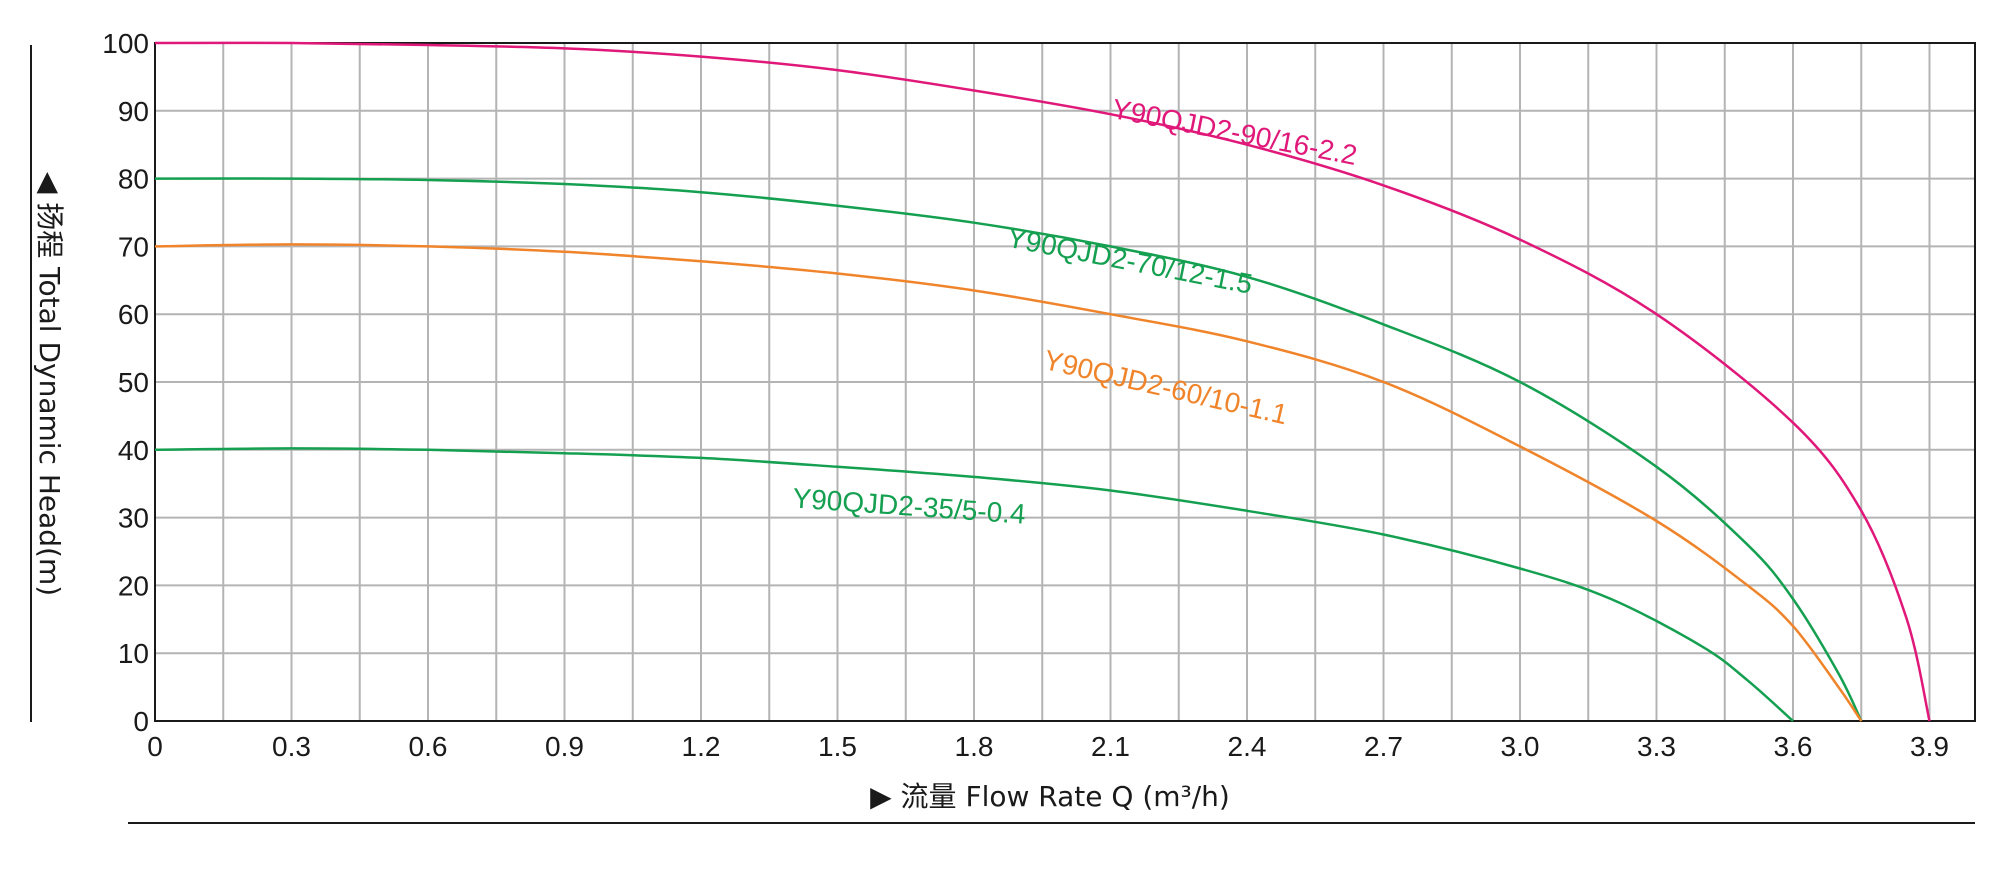  What do you see at coordinates (141, 721) in the screenshot?
I see `y-tick-label: 0` at bounding box center [141, 721].